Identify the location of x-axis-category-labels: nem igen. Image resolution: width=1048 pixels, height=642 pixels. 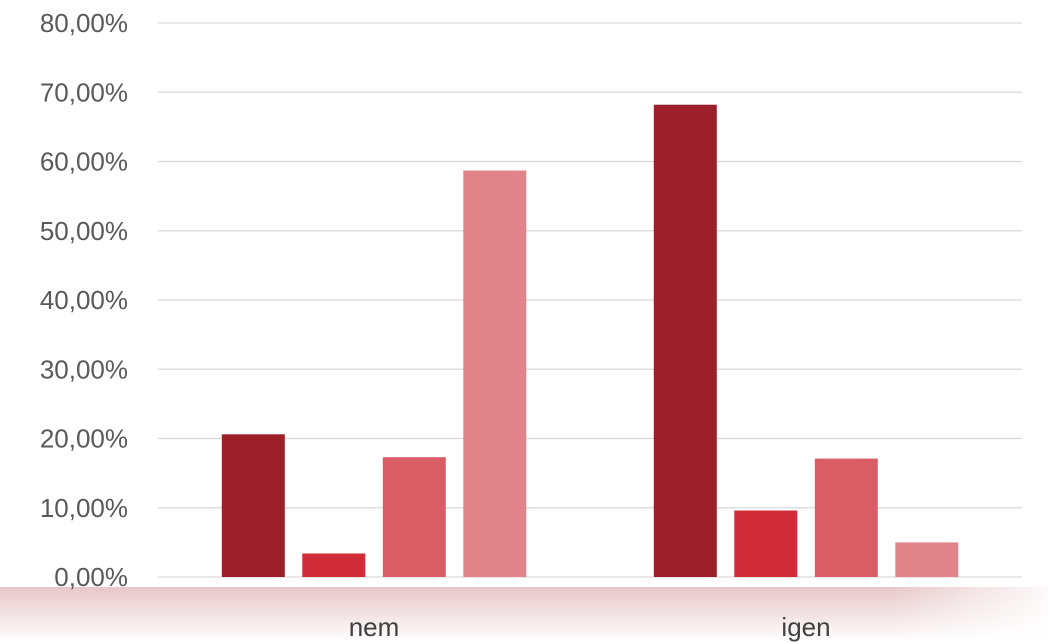
(590, 627).